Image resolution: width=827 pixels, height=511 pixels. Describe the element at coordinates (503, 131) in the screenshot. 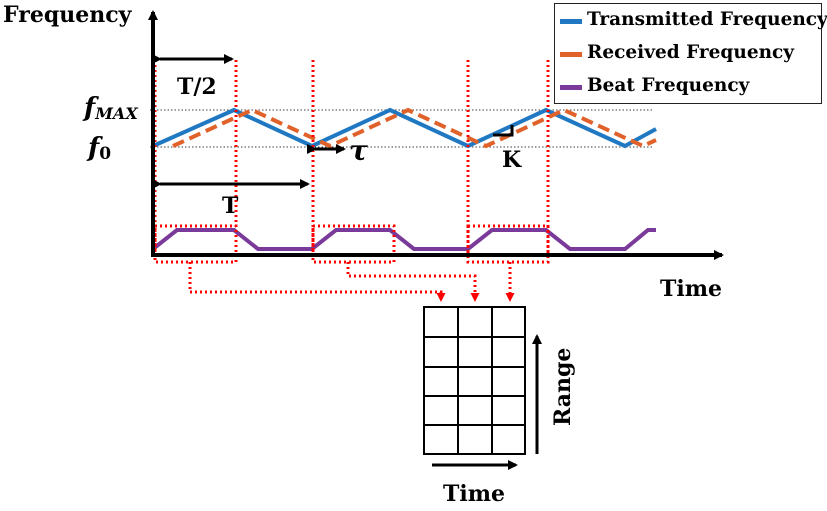

I see `slope-marker` at that location.